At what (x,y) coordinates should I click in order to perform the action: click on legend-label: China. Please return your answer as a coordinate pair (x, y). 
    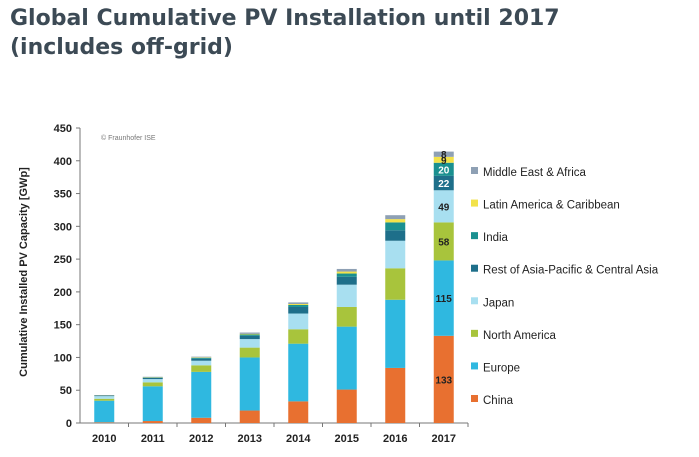
    Looking at the image, I should click on (498, 401).